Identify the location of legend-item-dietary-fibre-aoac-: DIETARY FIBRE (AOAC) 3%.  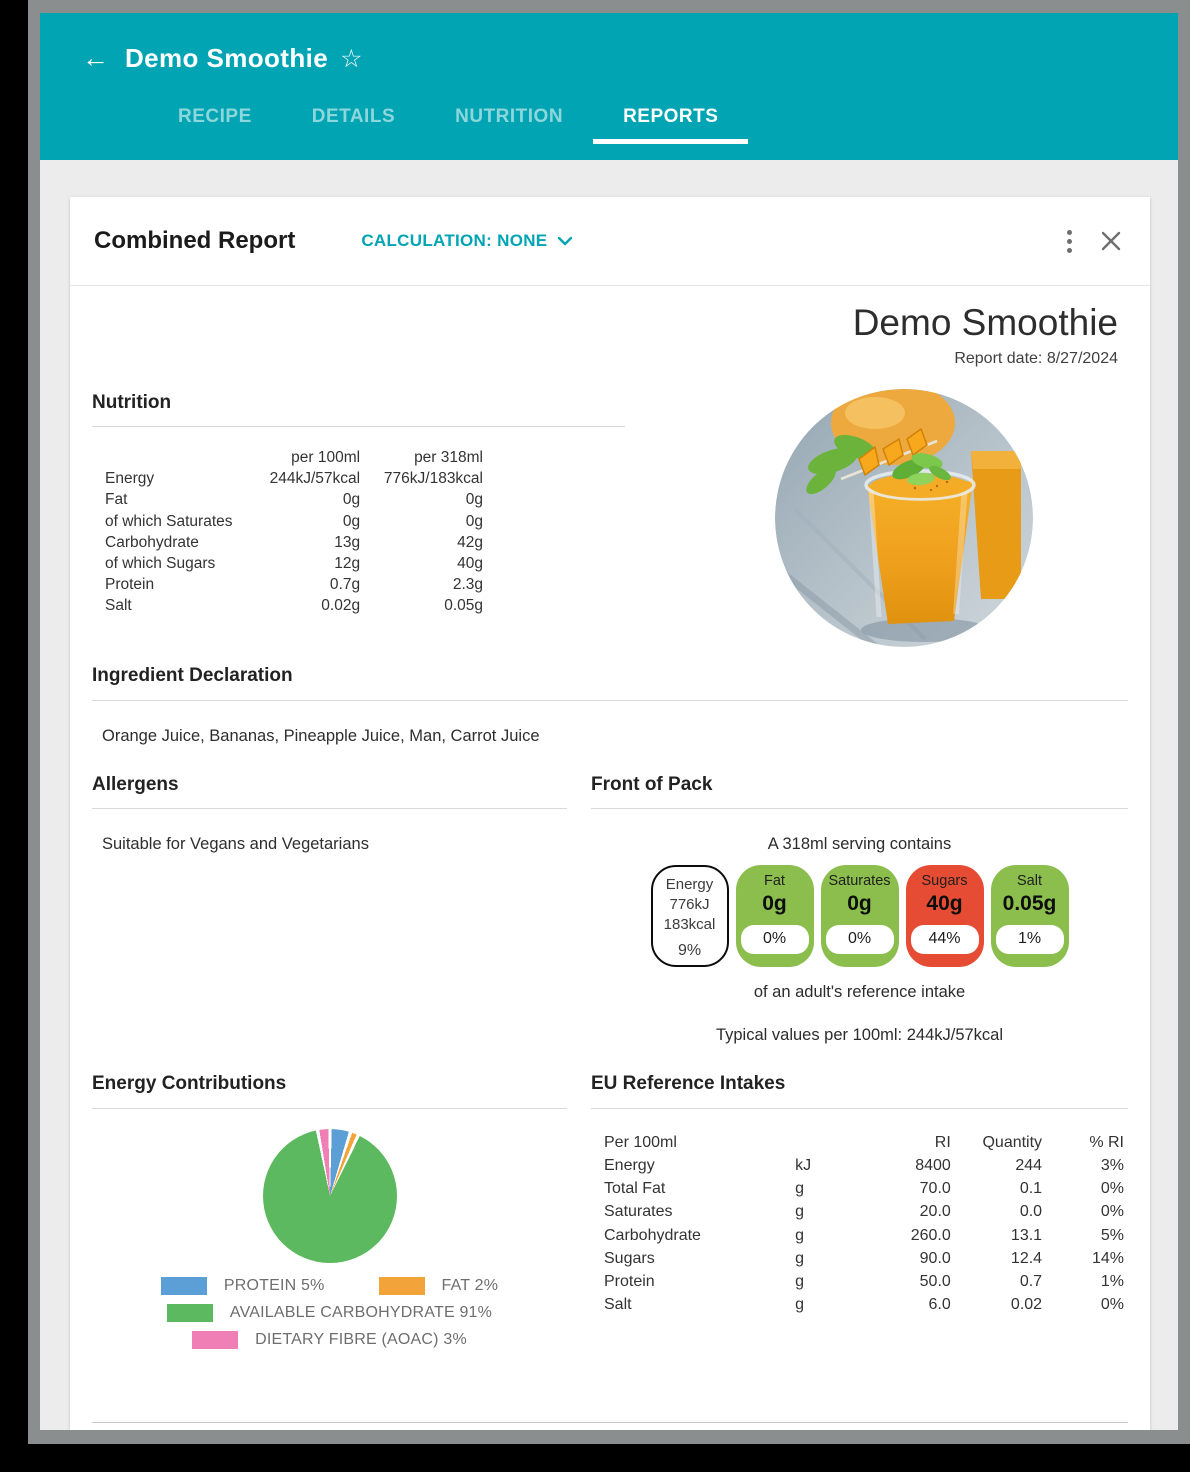
(329, 1340).